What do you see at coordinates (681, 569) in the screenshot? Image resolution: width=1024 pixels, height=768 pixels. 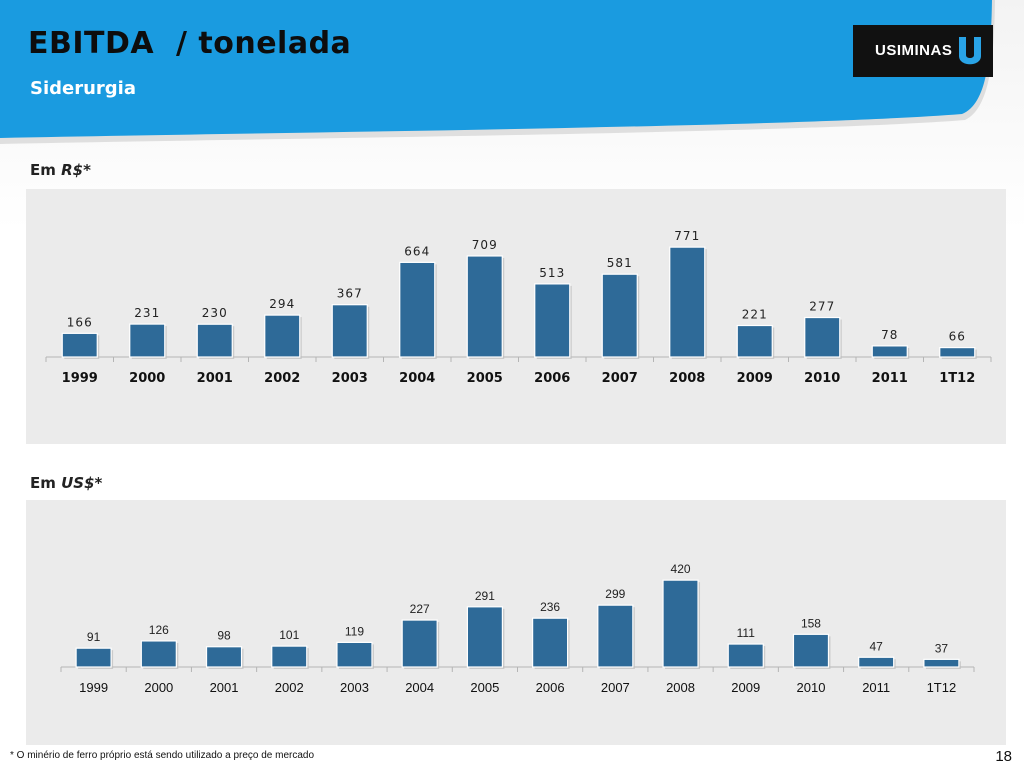 I see `data-label: 420` at bounding box center [681, 569].